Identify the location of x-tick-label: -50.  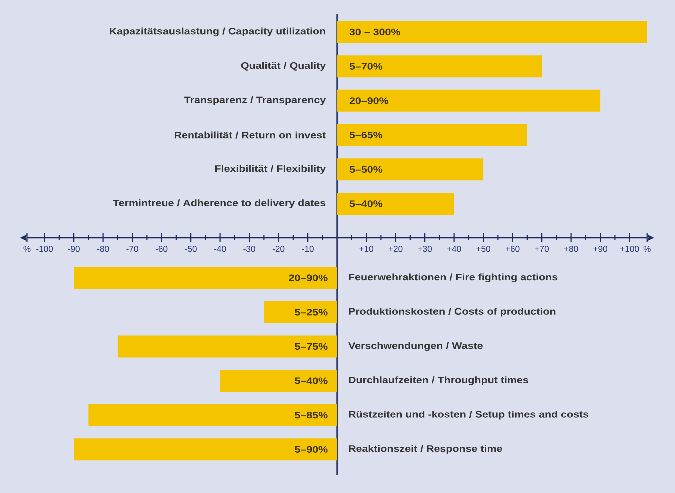
(191, 249).